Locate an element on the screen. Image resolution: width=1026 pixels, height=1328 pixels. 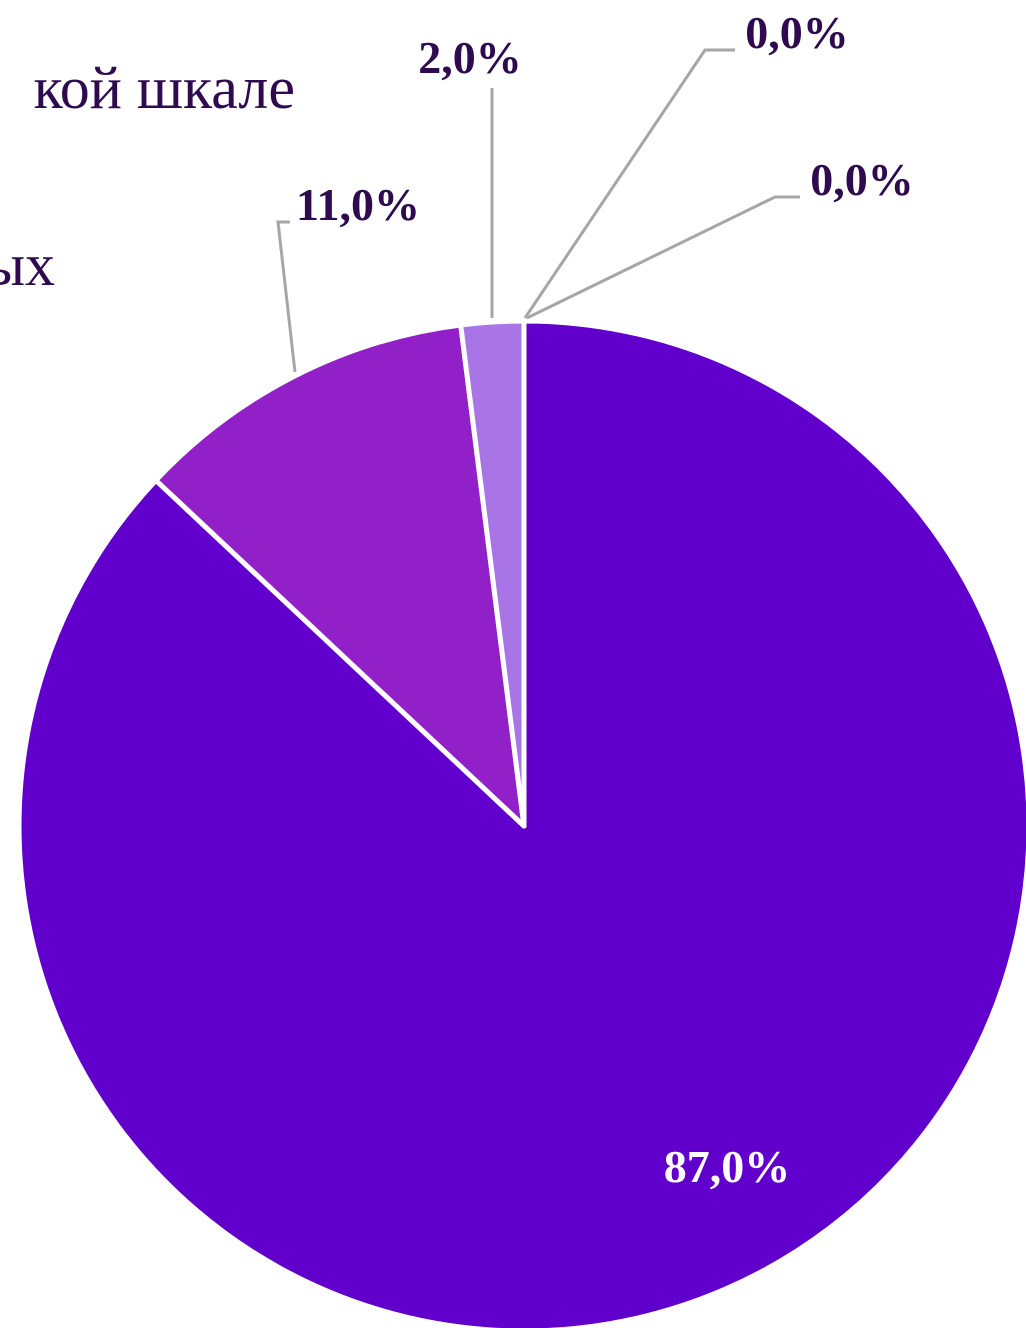
data-label: 2,0% is located at coordinates (470, 57).